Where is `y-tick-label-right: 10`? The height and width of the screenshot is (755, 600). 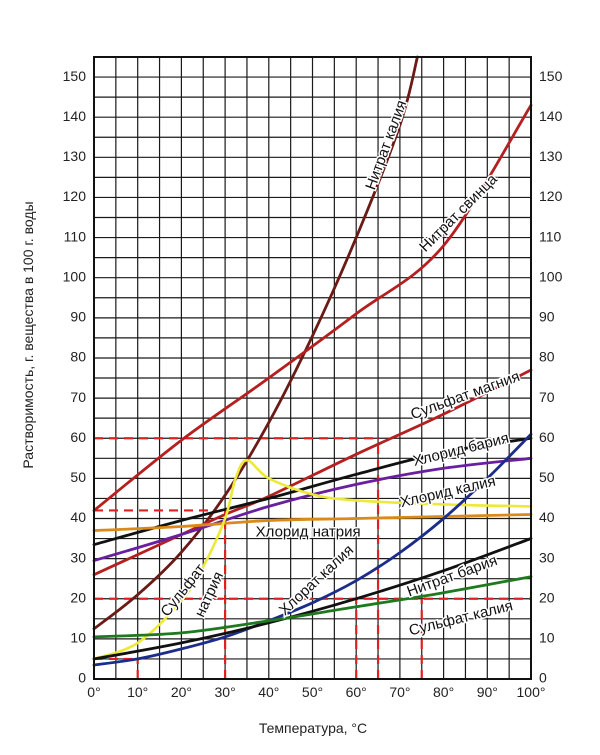 y-tick-label-right: 10 is located at coordinates (547, 638).